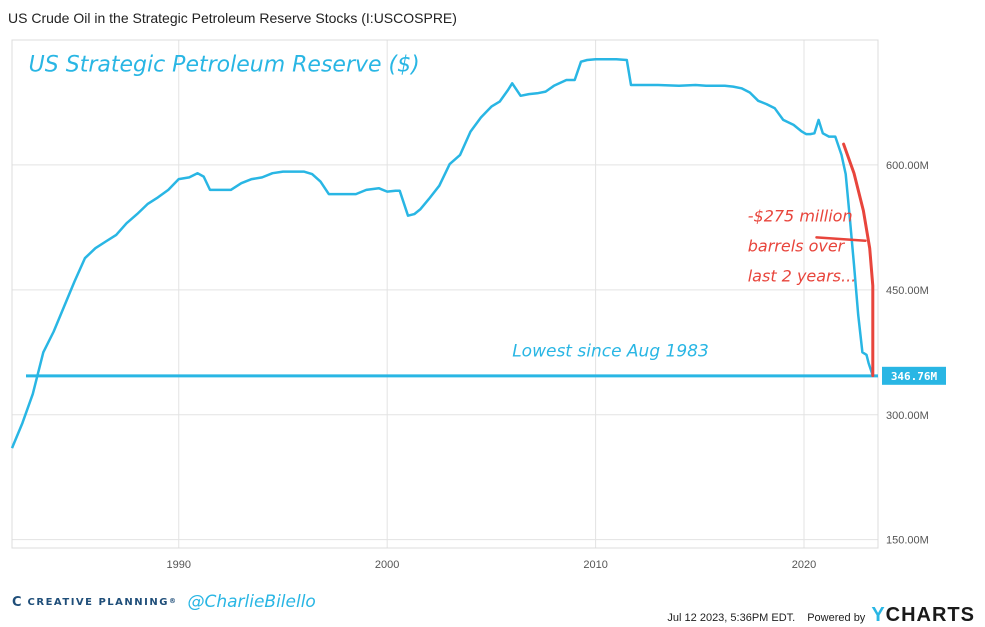 The image size is (985, 627). What do you see at coordinates (387, 565) in the screenshot?
I see `x-tick-label: 2000` at bounding box center [387, 565].